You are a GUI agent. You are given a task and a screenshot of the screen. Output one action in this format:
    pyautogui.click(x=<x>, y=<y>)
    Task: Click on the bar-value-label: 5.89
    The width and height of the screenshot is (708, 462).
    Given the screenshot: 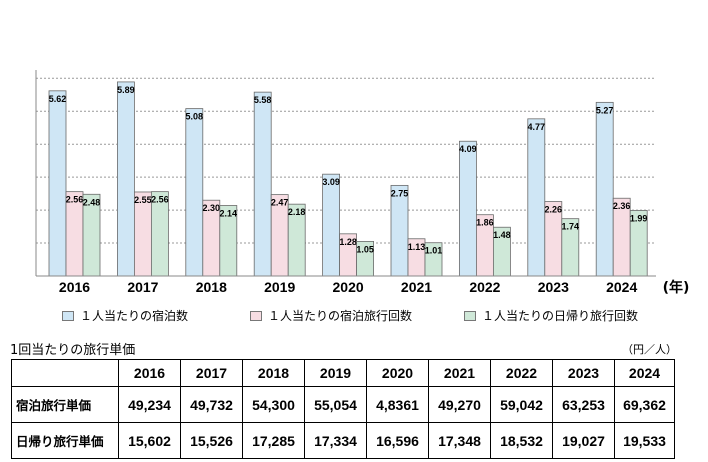 What is the action you would take?
    pyautogui.click(x=126, y=90)
    